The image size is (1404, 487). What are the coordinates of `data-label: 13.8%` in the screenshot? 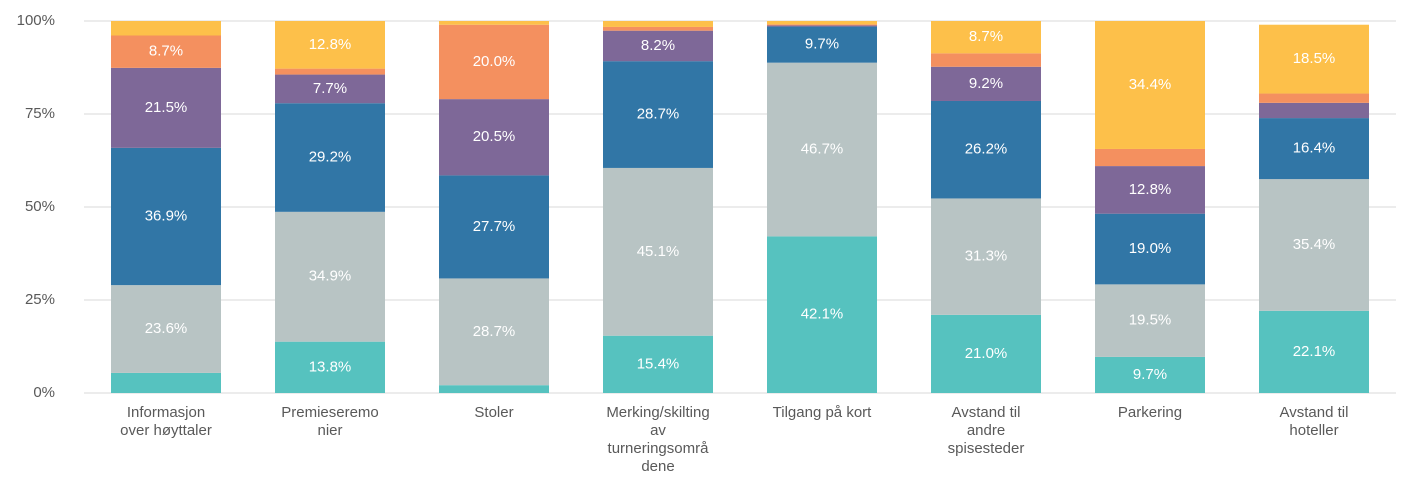 It's located at (330, 366).